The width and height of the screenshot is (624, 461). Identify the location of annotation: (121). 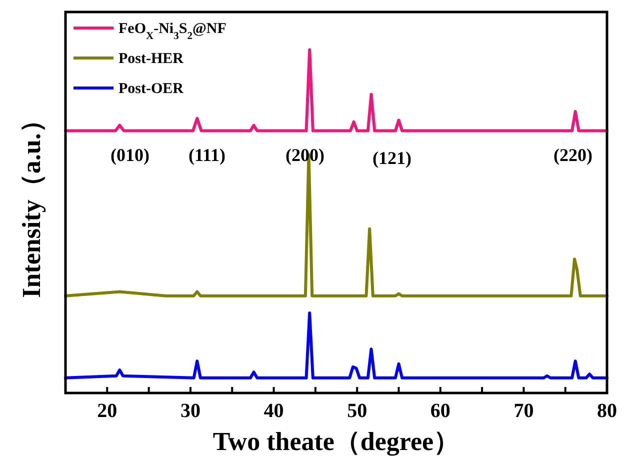
(392, 158).